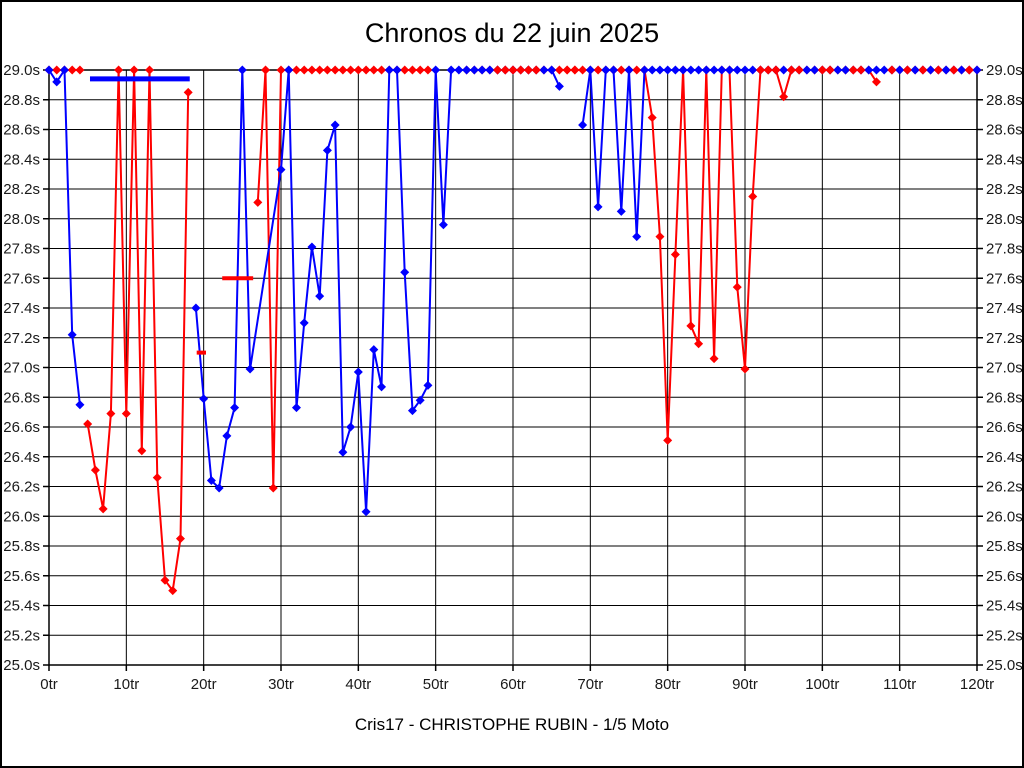  I want to click on x-tick-label: 40tr, so click(358, 684).